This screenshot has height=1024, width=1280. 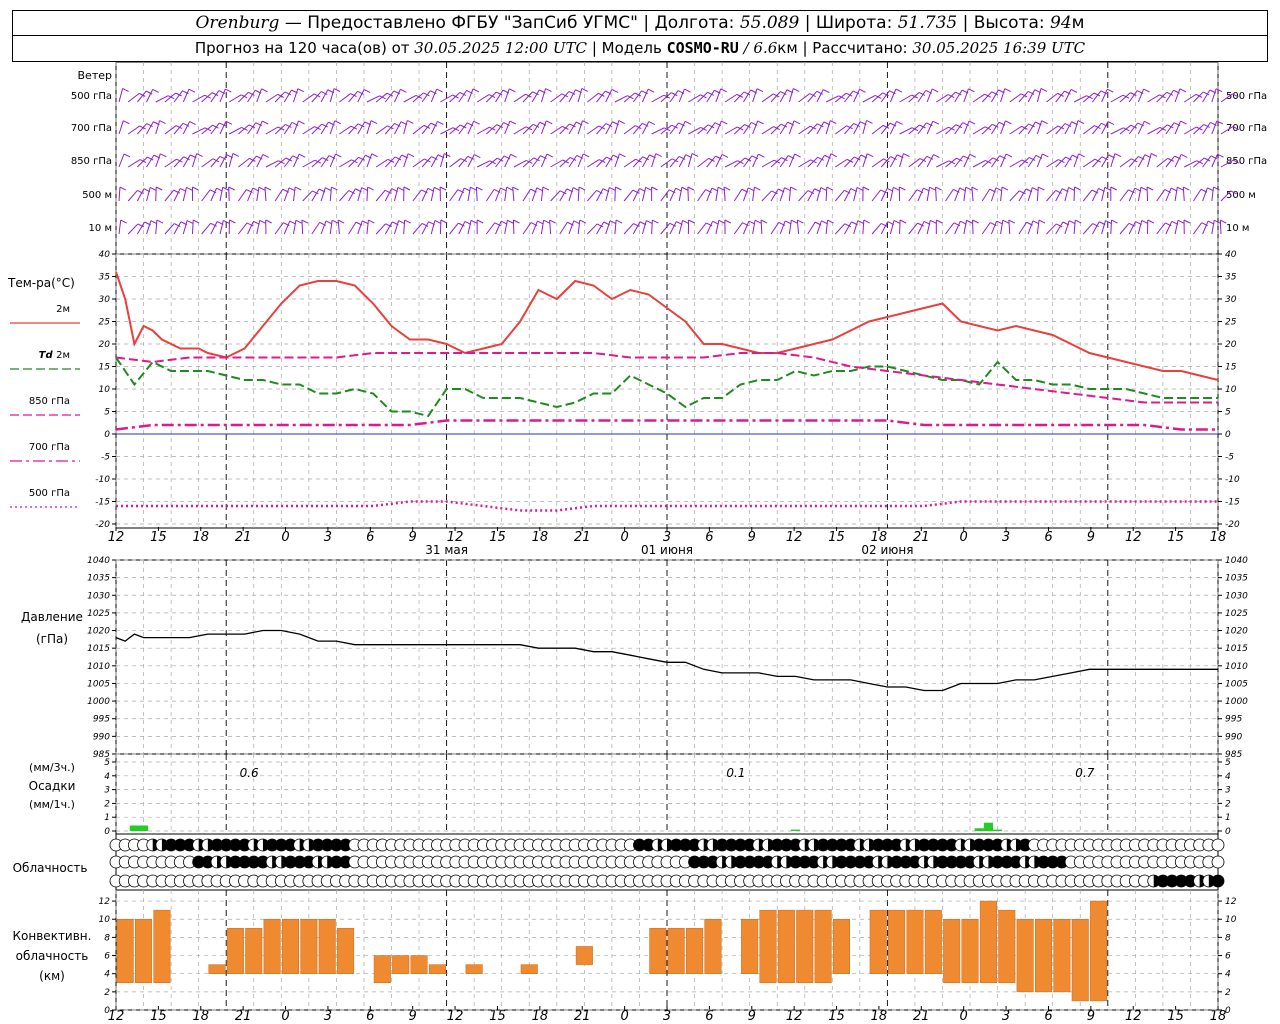 What do you see at coordinates (1218, 845) in the screenshot?
I see `cloud-symbol` at bounding box center [1218, 845].